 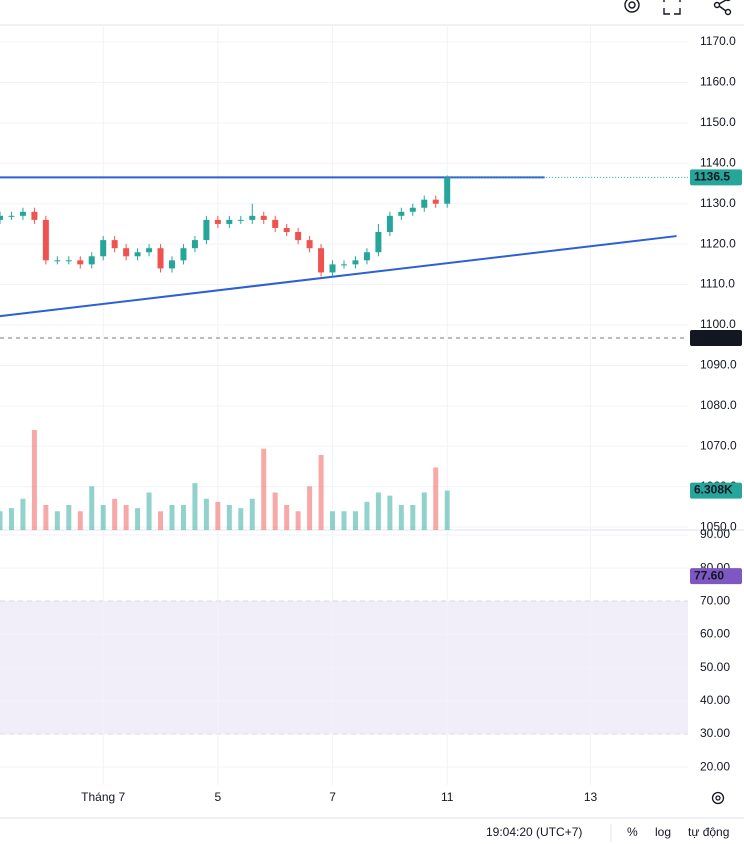 What do you see at coordinates (718, 365) in the screenshot?
I see `y-tick-label: 1090.0` at bounding box center [718, 365].